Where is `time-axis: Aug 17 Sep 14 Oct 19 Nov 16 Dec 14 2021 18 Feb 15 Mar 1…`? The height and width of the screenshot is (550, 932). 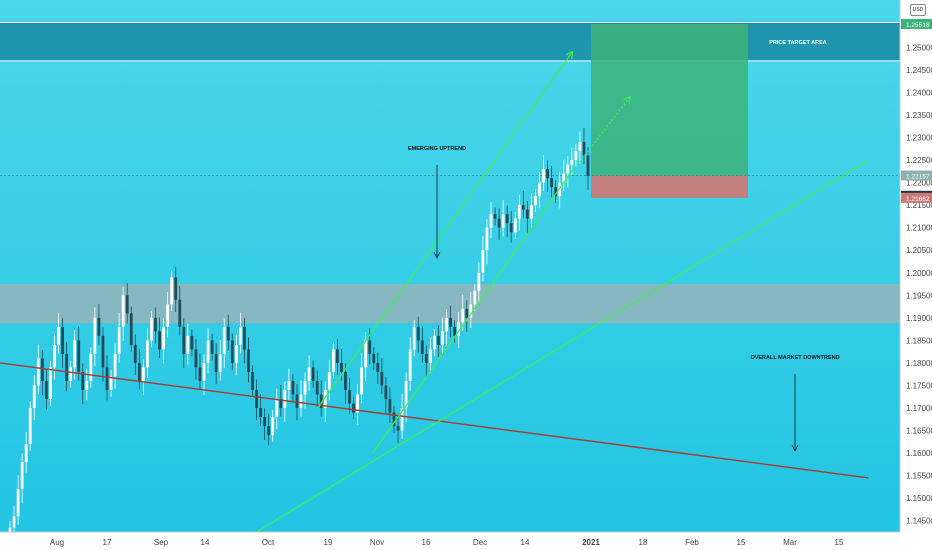 time-axis: Aug 17 Sep 14 Oct 19 Nov 16 Dec 14 2021 18 Feb 15 Mar 1… is located at coordinates (450, 539).